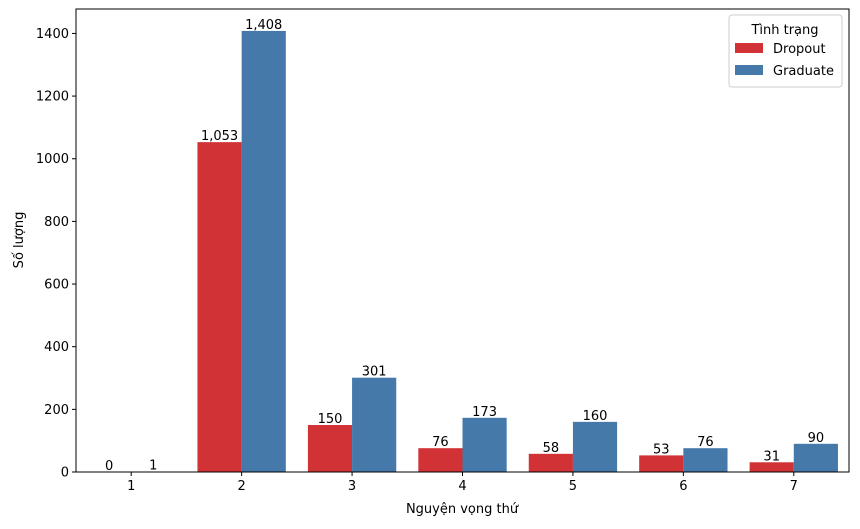  What do you see at coordinates (595, 416) in the screenshot?
I see `bar-label-graduate-5: 160` at bounding box center [595, 416].